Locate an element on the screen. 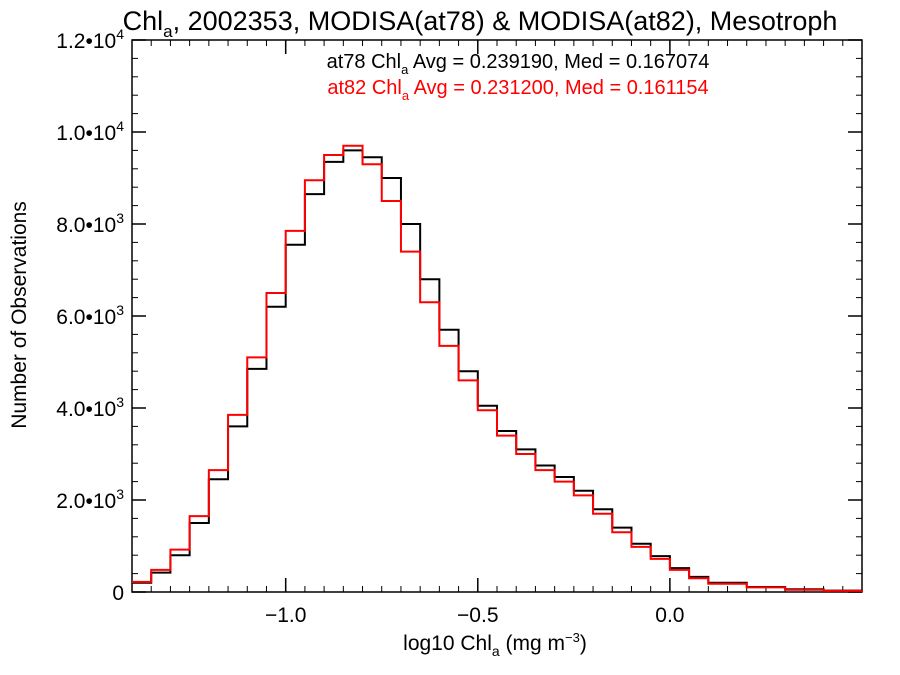  stats-annotation-at78-subscript: a is located at coordinates (405, 69).